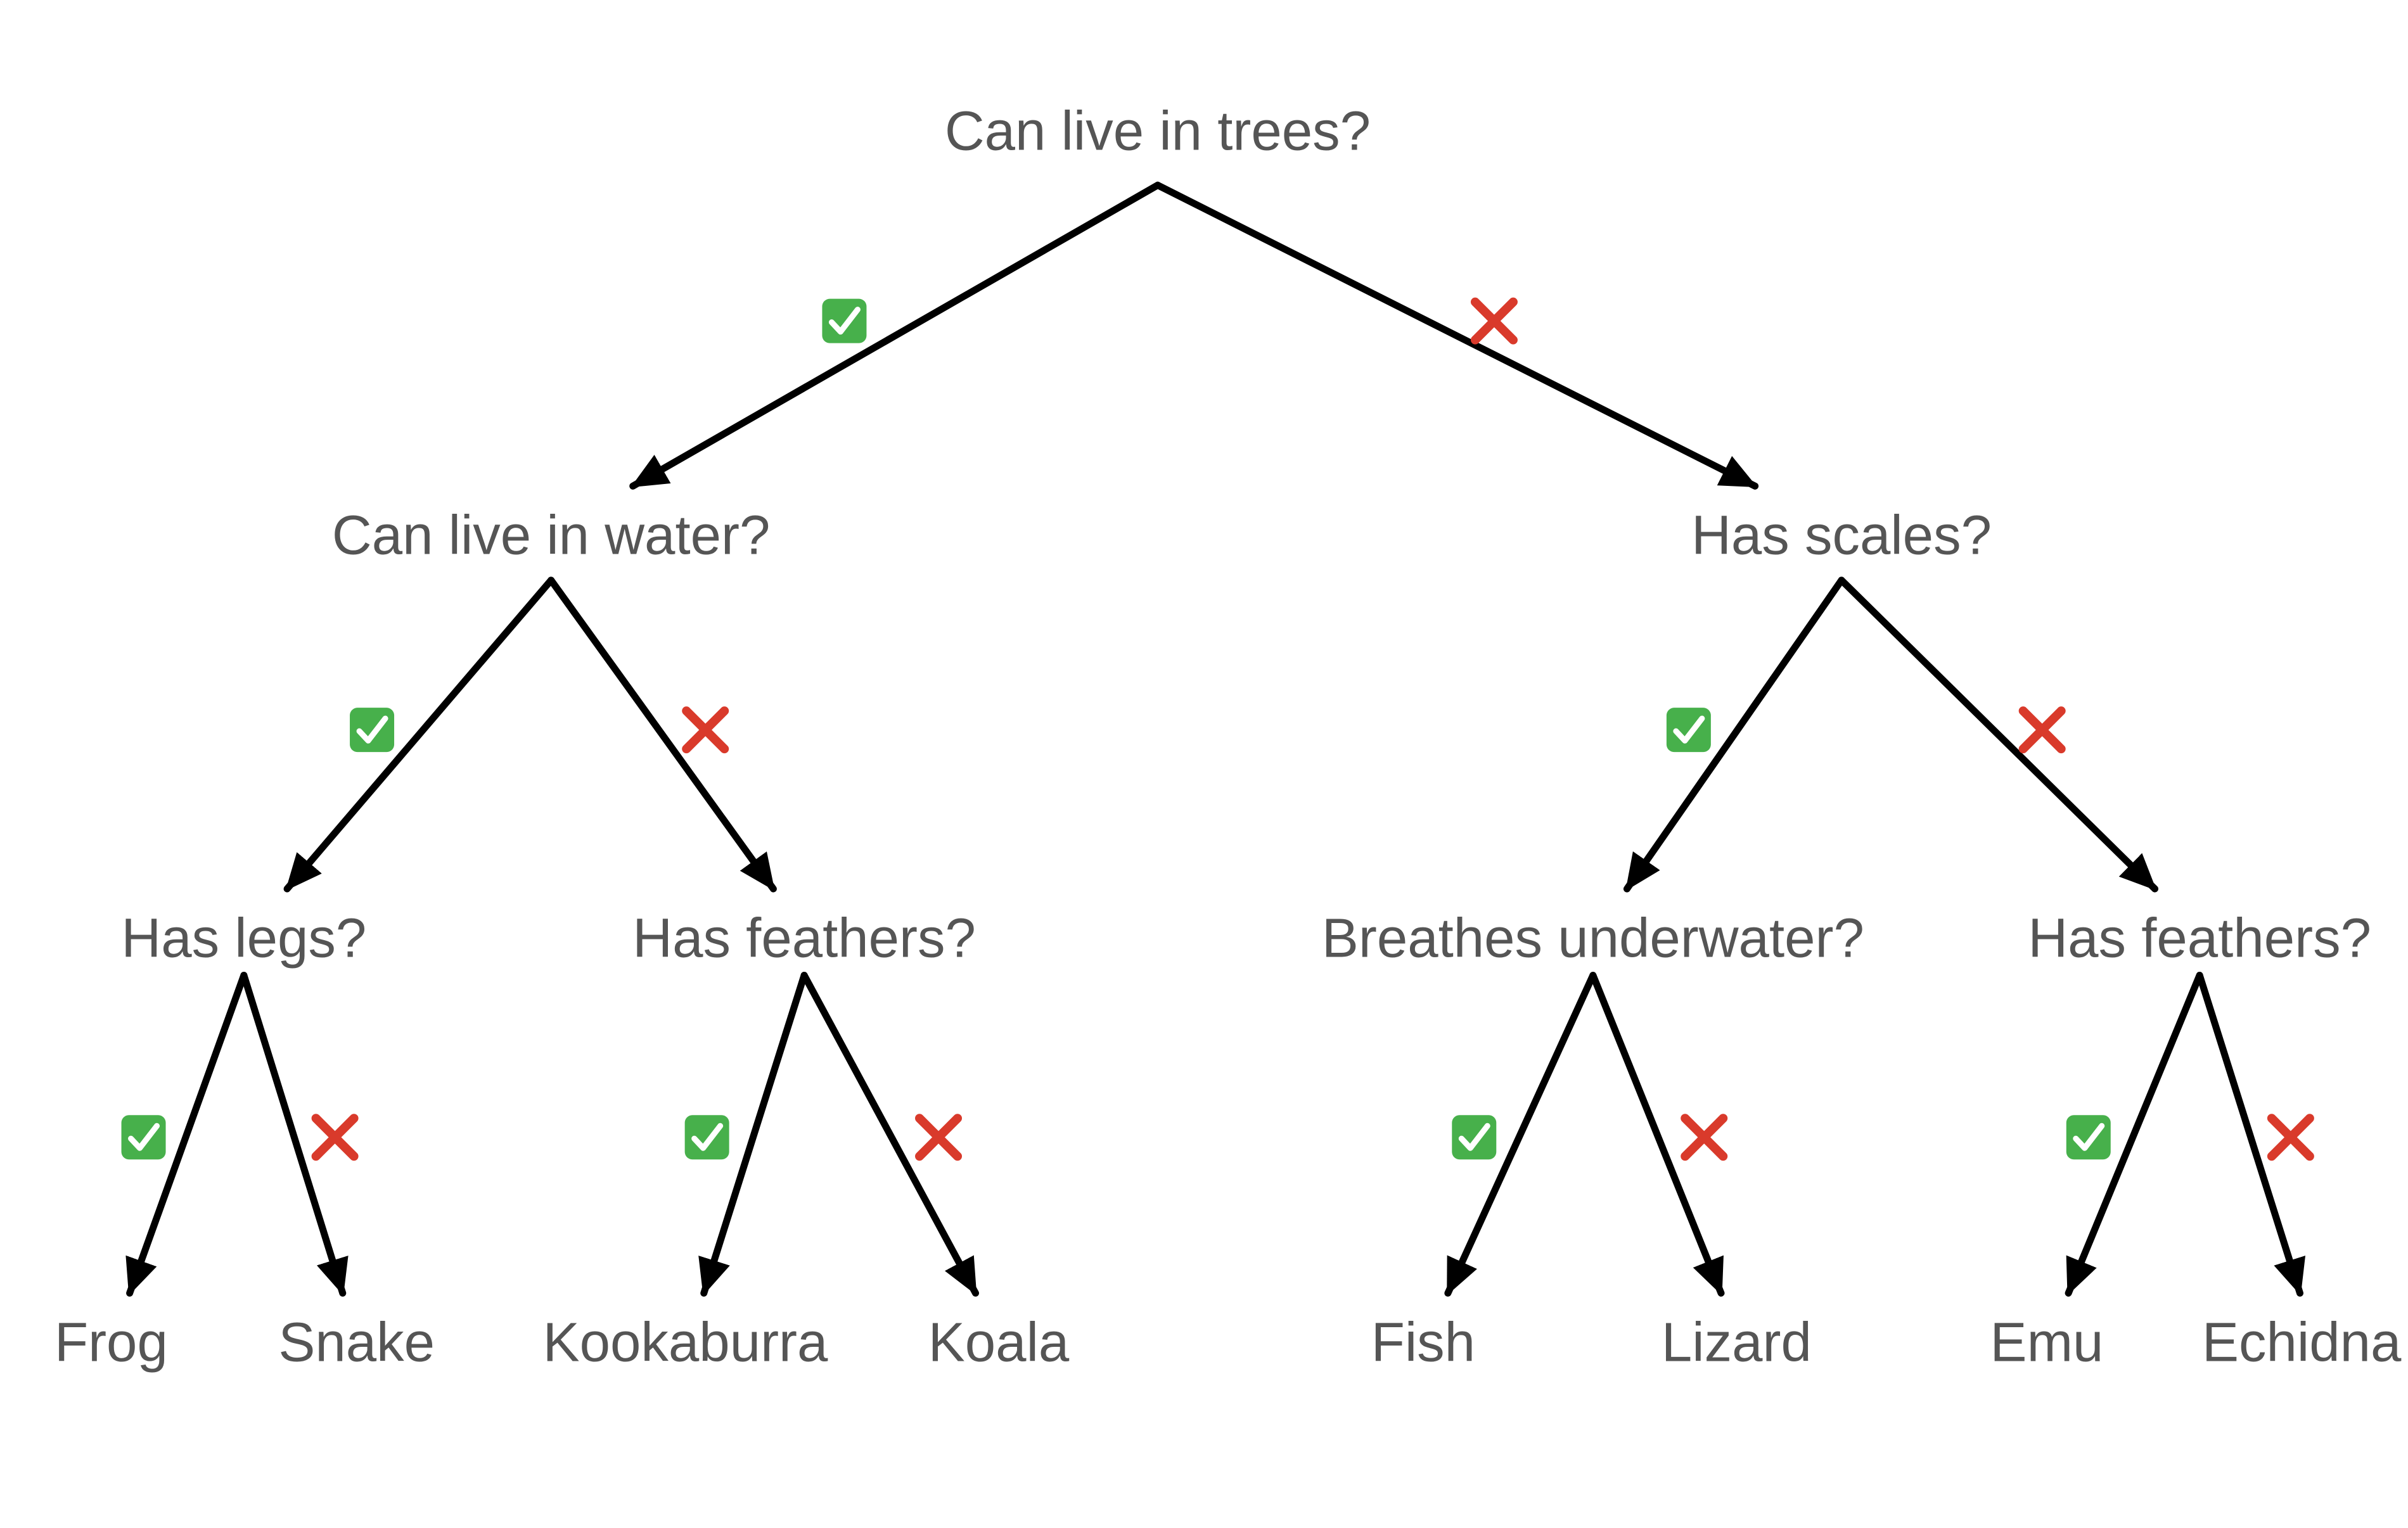 Image resolution: width=2408 pixels, height=1528 pixels. What do you see at coordinates (2302, 1342) in the screenshot?
I see `node-echidna: Echidna` at bounding box center [2302, 1342].